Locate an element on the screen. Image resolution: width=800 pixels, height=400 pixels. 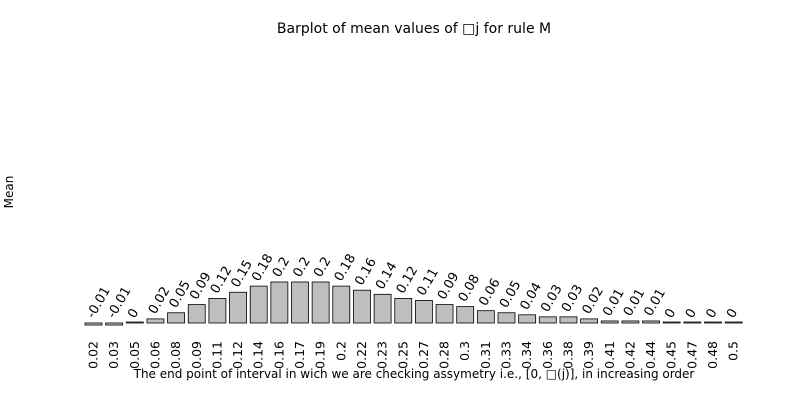
x-tick-label: 0.08 is located at coordinates (175, 355).